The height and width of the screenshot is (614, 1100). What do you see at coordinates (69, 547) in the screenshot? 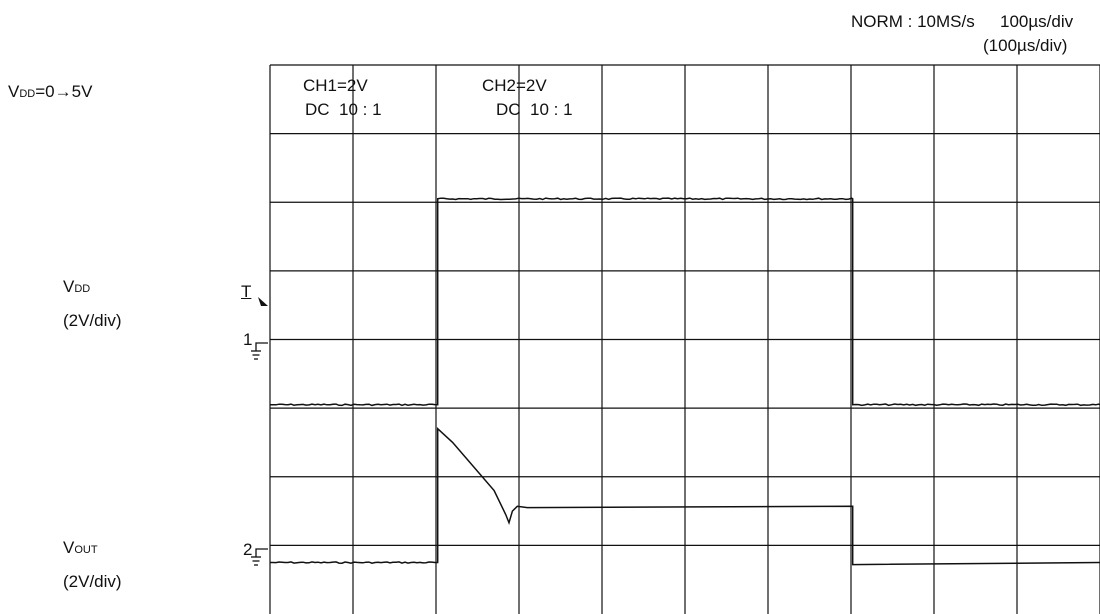
I see `vout-symbol: V` at bounding box center [69, 547].